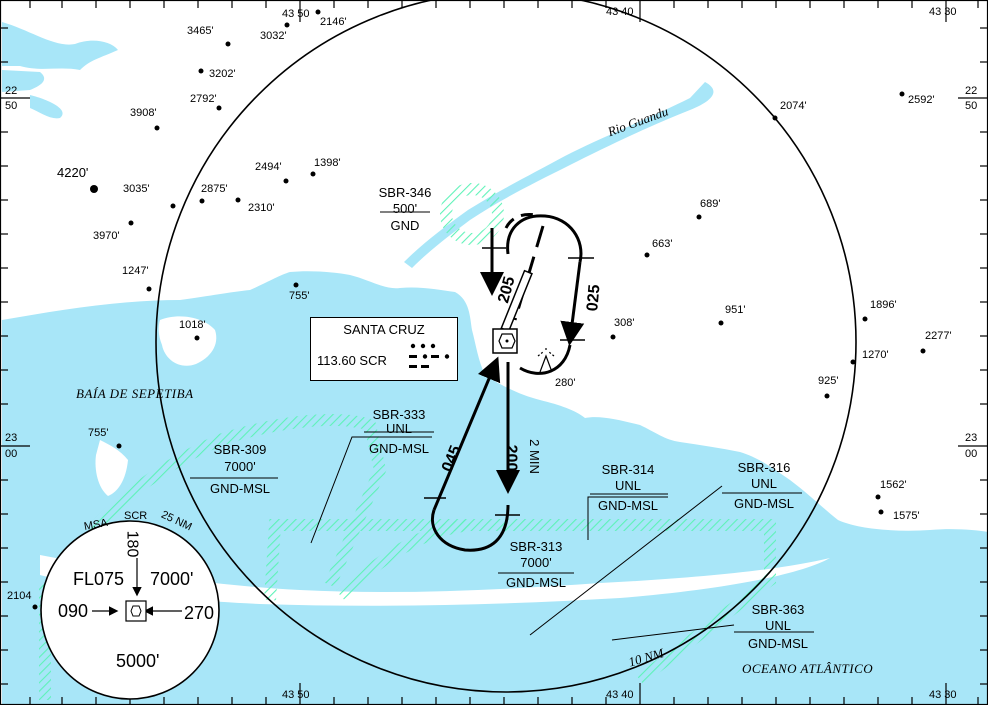  I want to click on sbr-346-ring, so click(472, 214).